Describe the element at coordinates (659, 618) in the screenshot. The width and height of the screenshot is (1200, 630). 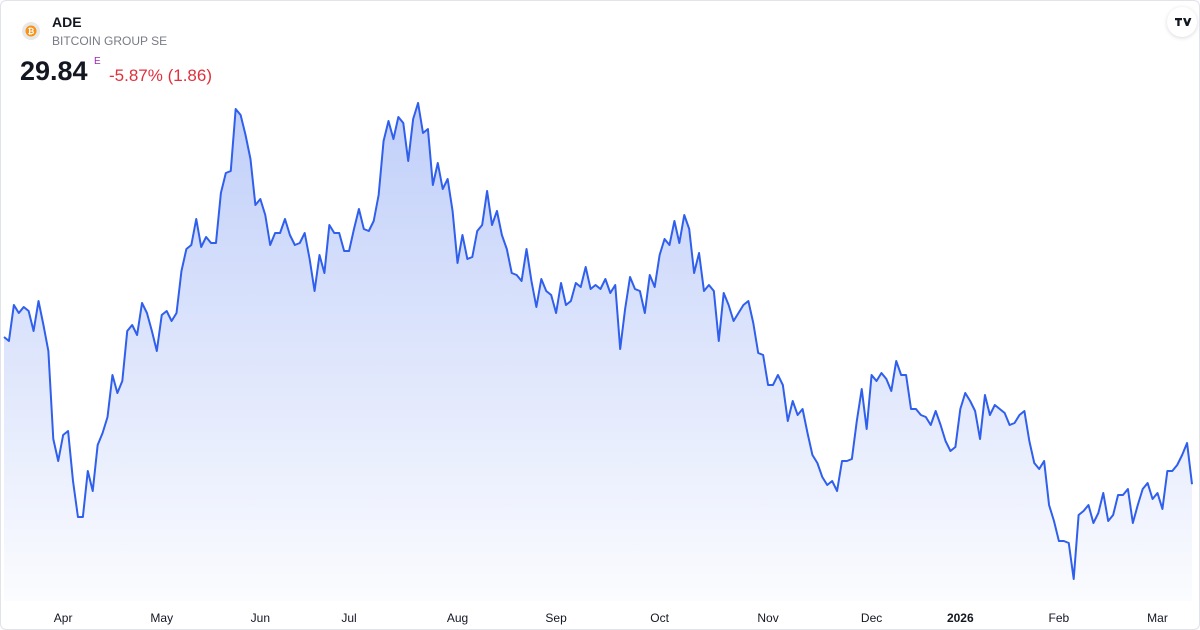
I see `x-tick-label: Oct` at that location.